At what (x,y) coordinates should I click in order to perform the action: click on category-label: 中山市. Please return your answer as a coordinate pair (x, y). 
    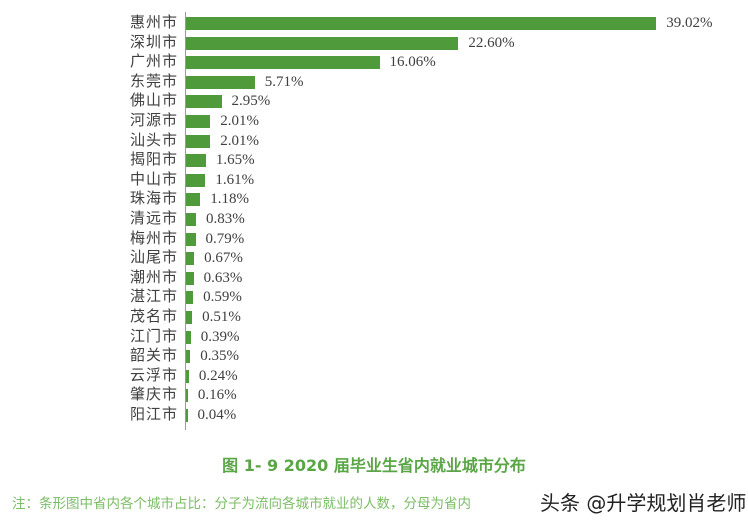
    Looking at the image, I should click on (153, 179).